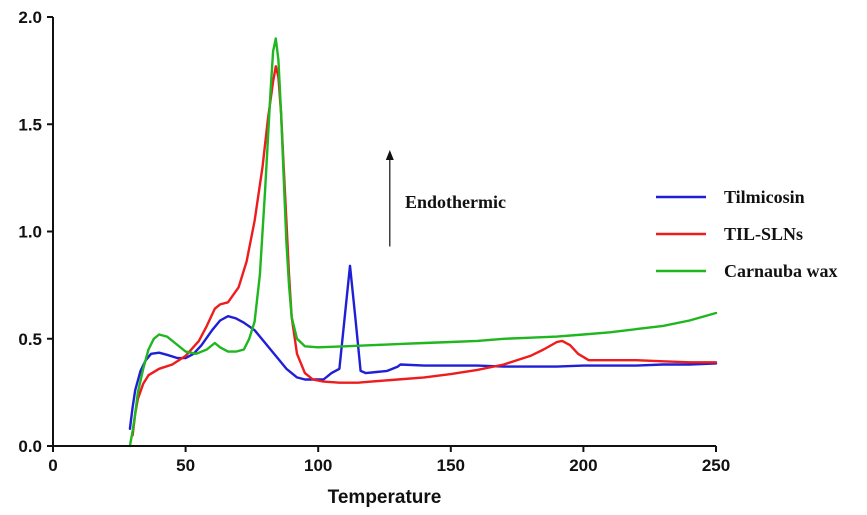 The width and height of the screenshot is (867, 515). Describe the element at coordinates (451, 465) in the screenshot. I see `x-tick-label: 150` at that location.